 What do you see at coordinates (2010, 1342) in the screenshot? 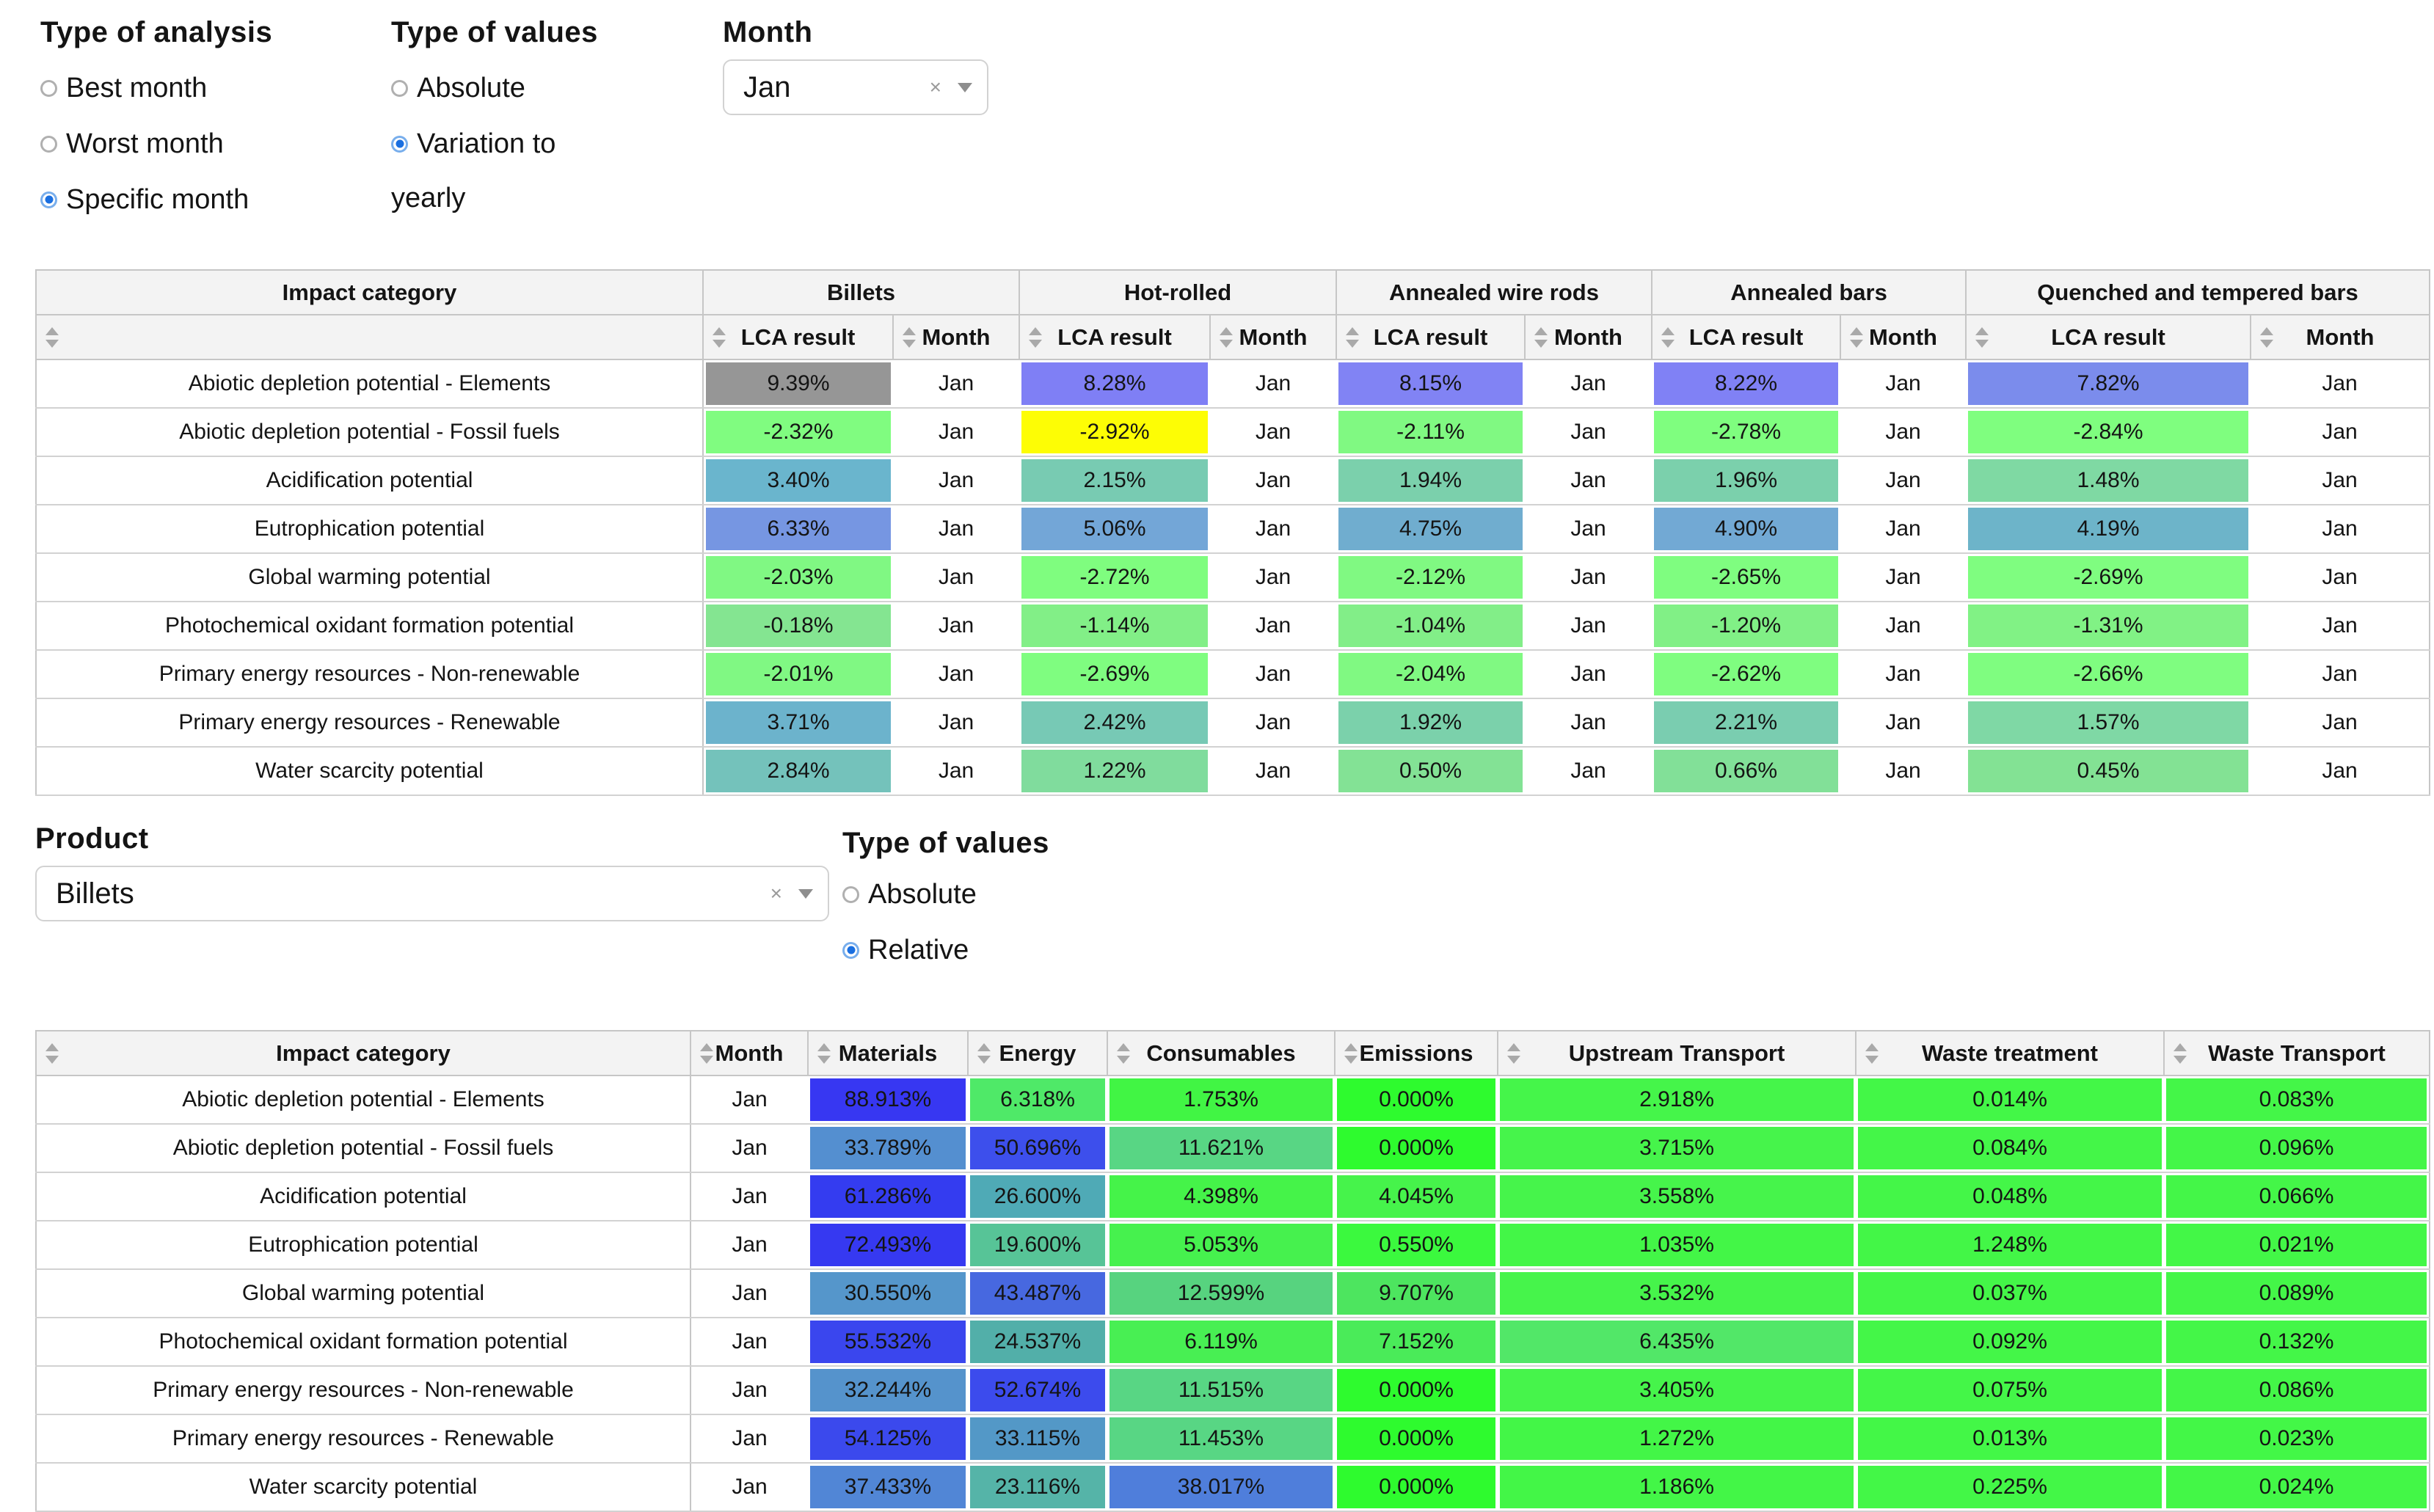
I see `heatmap-cell-value: 0.092%` at bounding box center [2010, 1342].